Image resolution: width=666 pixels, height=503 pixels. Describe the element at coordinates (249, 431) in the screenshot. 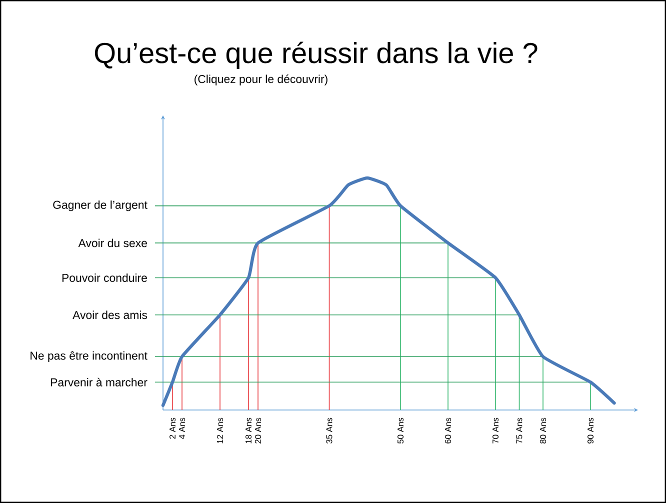

I see `x-tick-label: 18 Ans` at that location.